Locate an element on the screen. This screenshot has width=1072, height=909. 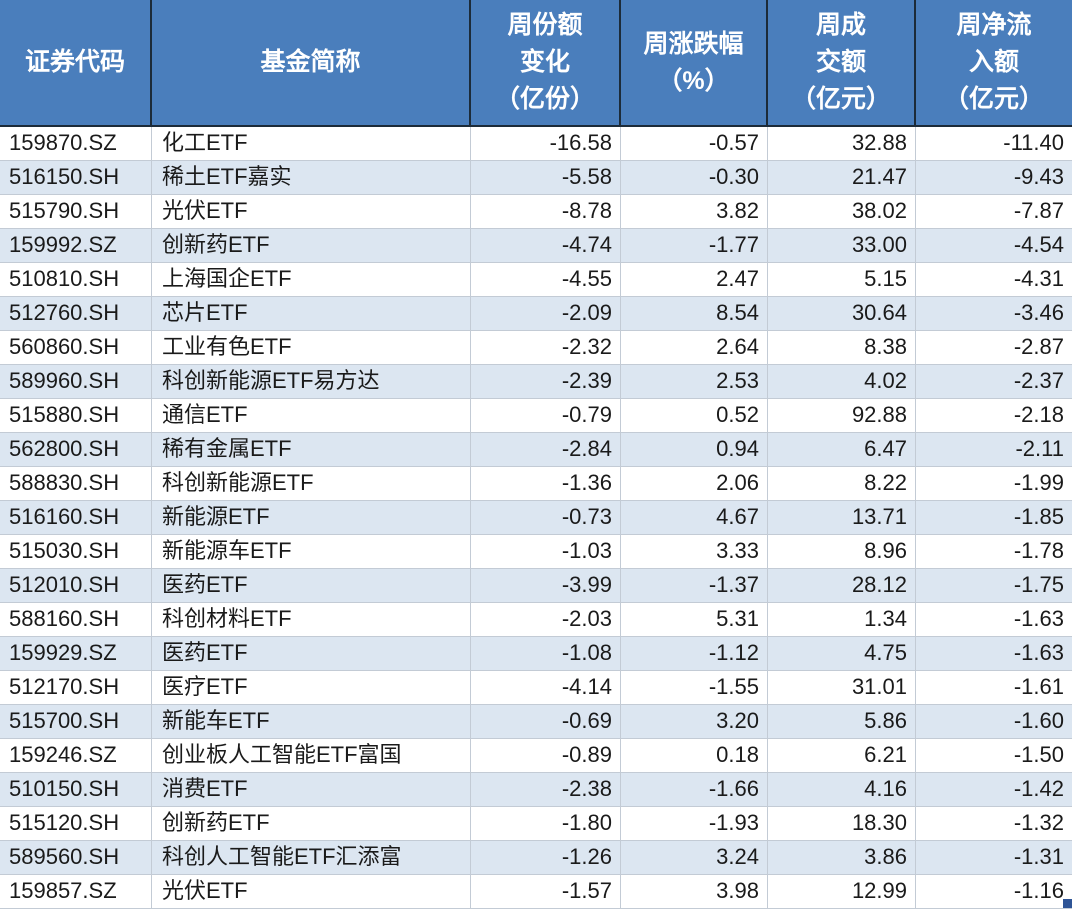
cell-turnover: 31.01 is located at coordinates (842, 688).